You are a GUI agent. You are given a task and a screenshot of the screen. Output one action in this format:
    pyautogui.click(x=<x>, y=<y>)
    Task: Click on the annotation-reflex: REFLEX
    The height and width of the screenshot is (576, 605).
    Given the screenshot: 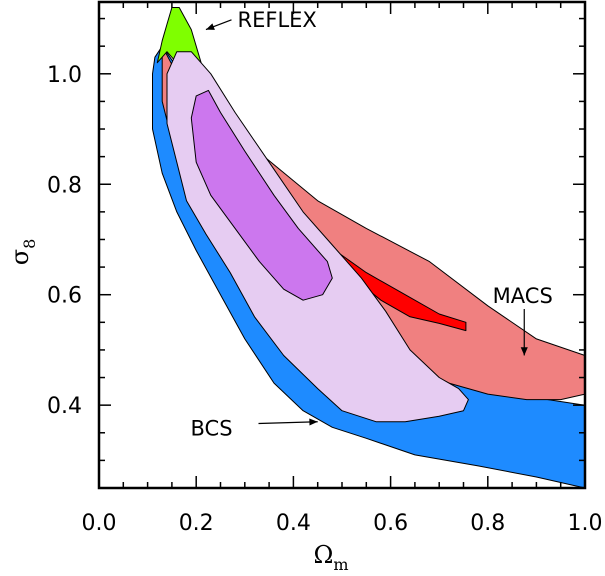 What is the action you would take?
    pyautogui.click(x=261, y=20)
    